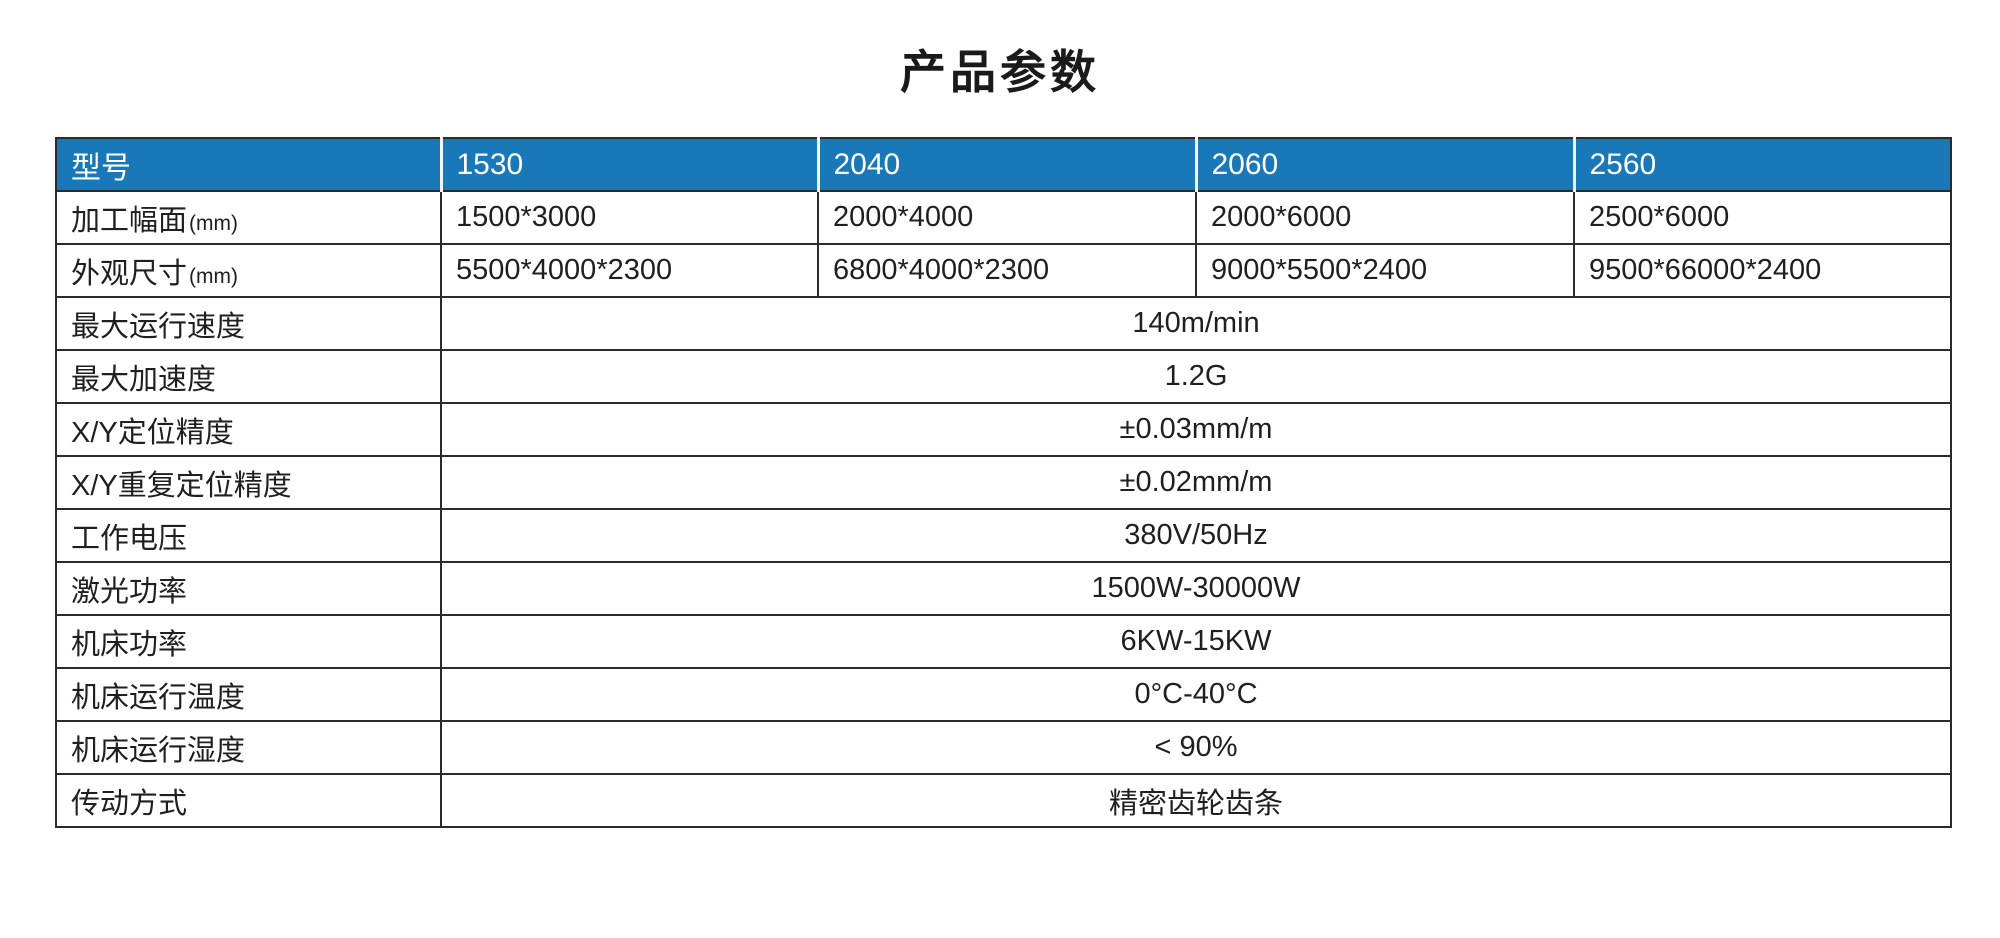  I want to click on spec-row-transmission: 传动方式 精密齿轮齿条, so click(1003, 800).